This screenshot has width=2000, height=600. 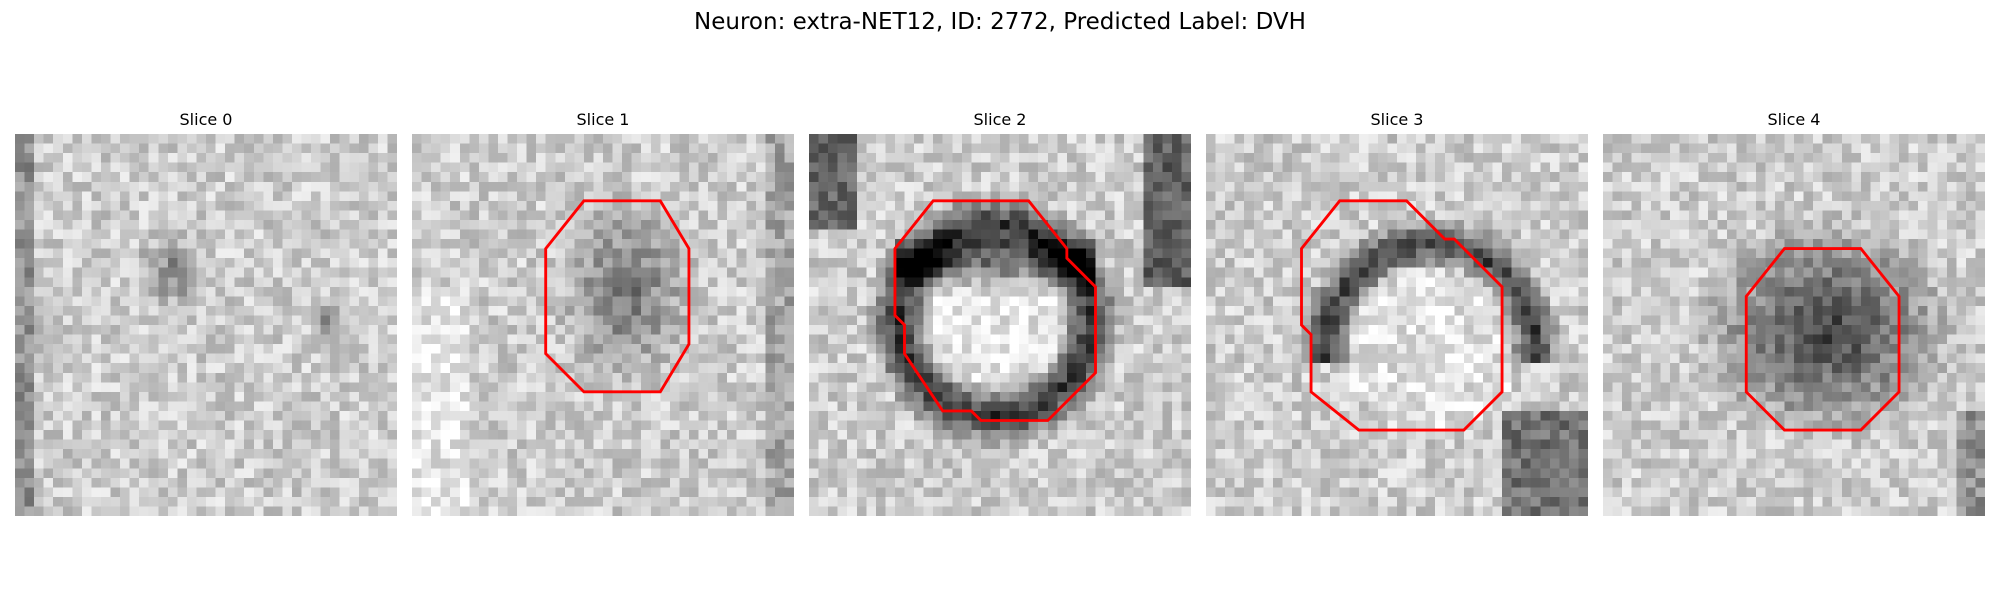 I want to click on slice-panel-1: Slice 1, so click(x=603, y=312).